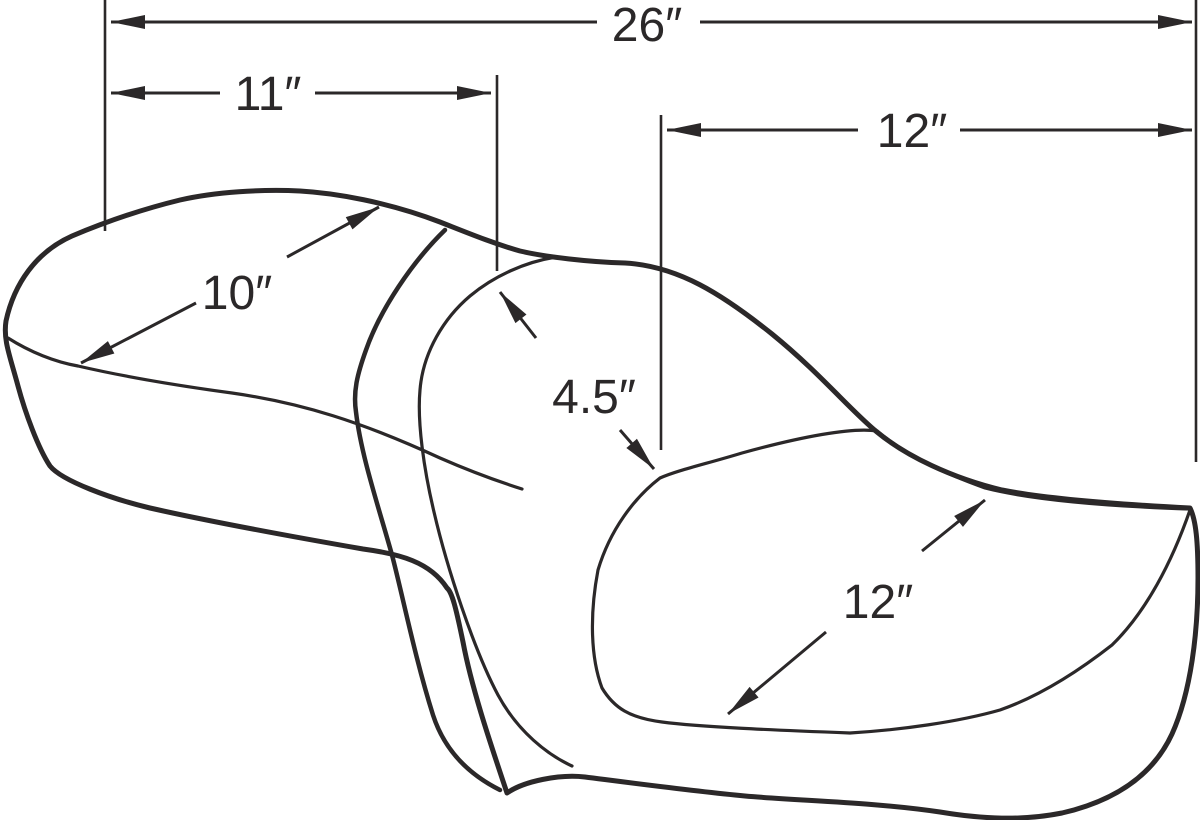 This screenshot has height=820, width=1200. I want to click on dim-10-shaft-upper, so click(333, 232).